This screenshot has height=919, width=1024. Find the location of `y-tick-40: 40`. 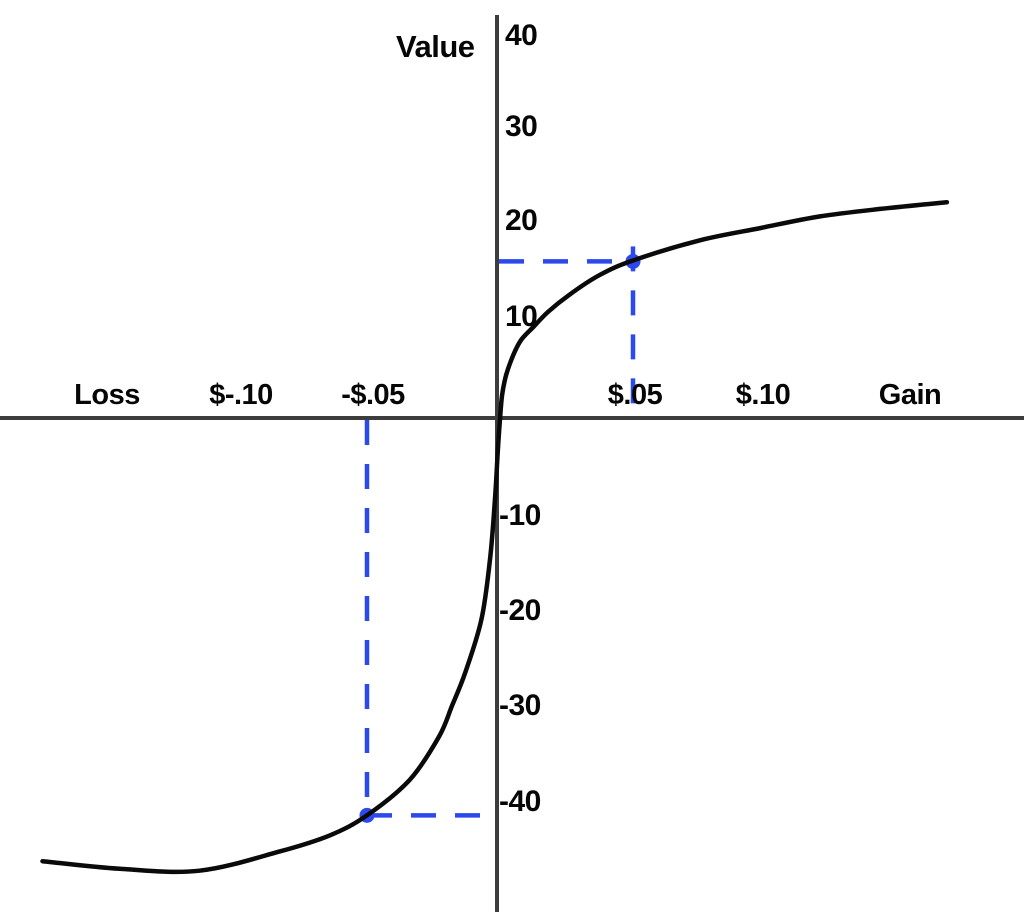

y-tick-40: 40 is located at coordinates (521, 35).